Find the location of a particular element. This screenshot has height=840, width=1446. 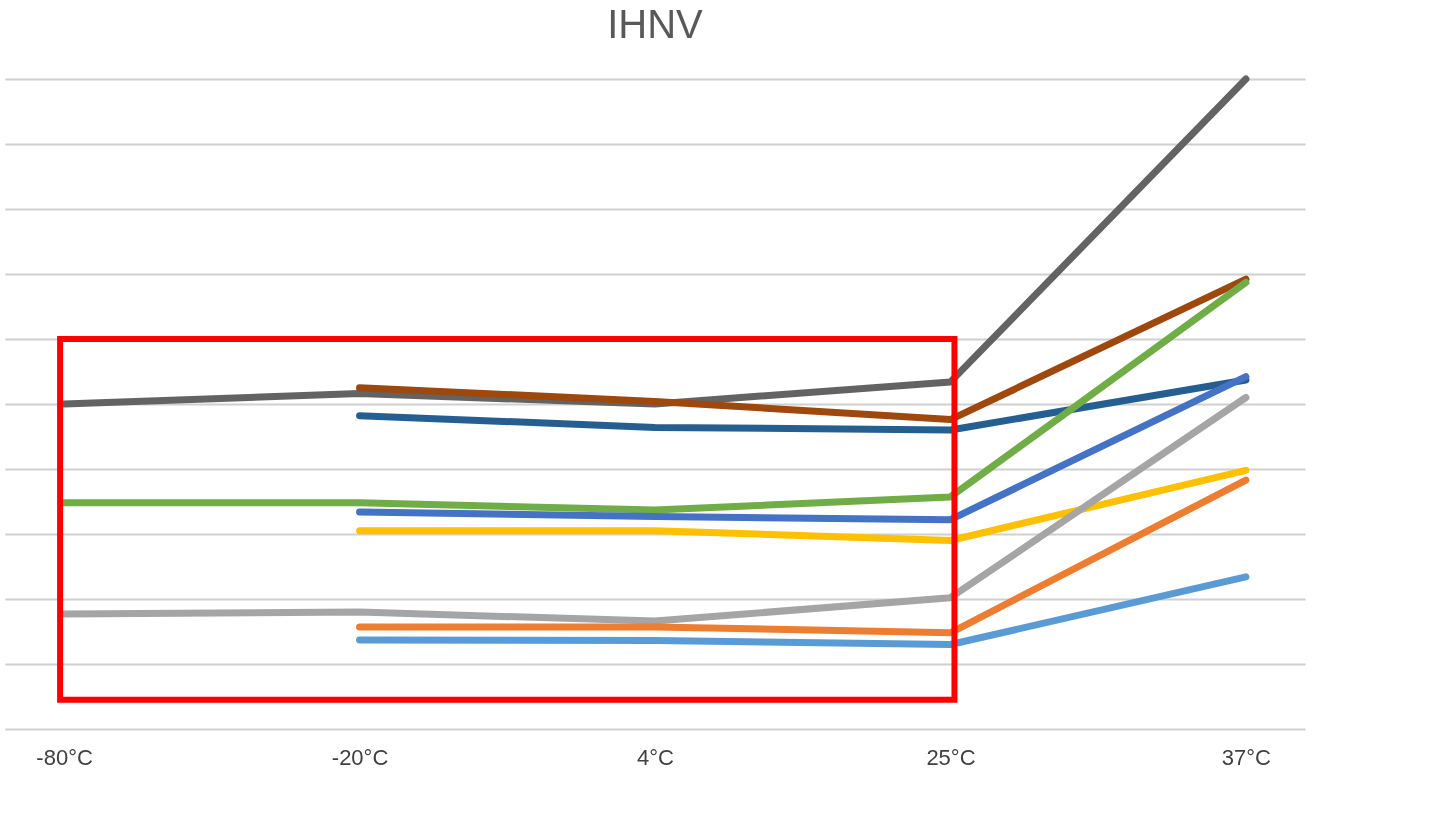

x-tick-label: -80°C is located at coordinates (64, 757).